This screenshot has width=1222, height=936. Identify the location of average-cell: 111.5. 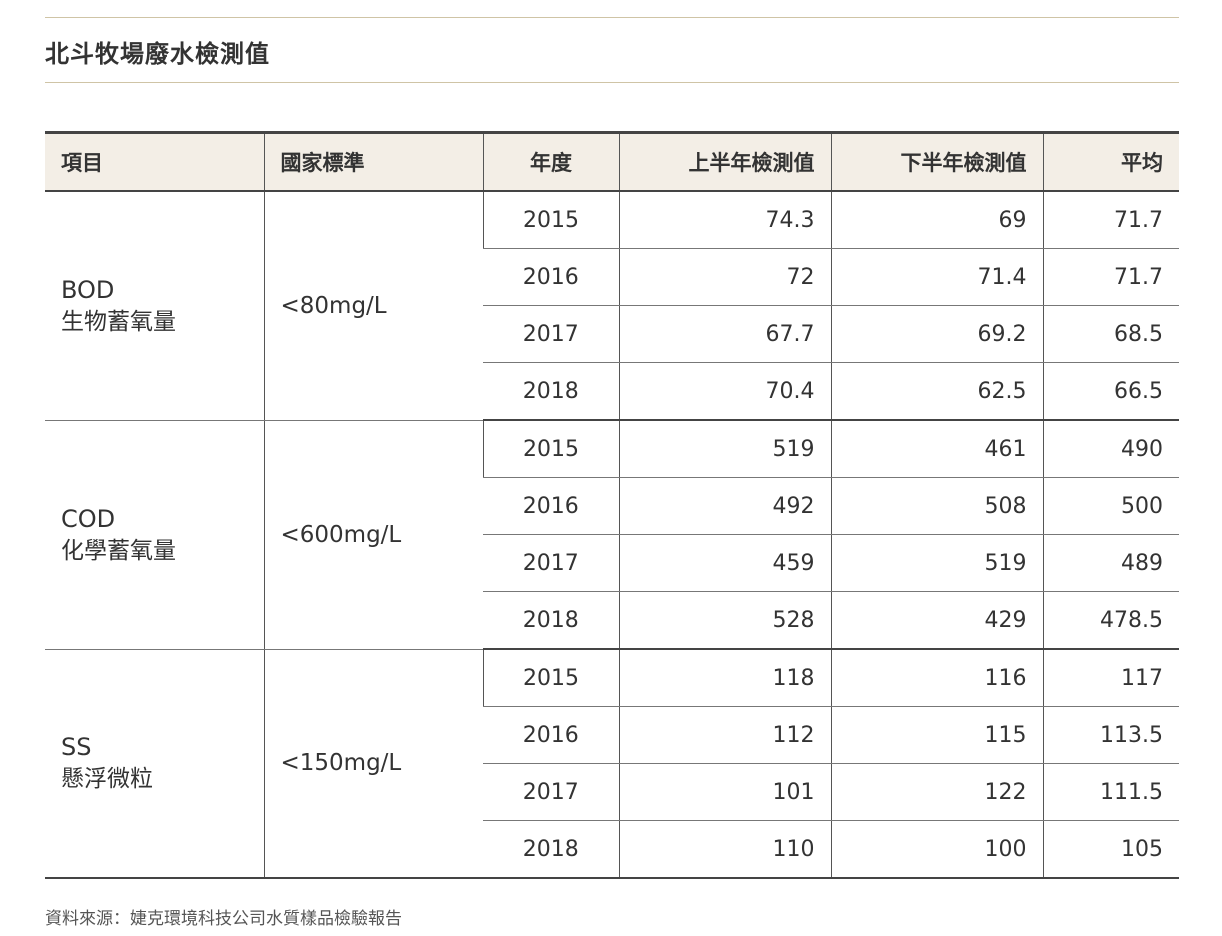
(1110, 792).